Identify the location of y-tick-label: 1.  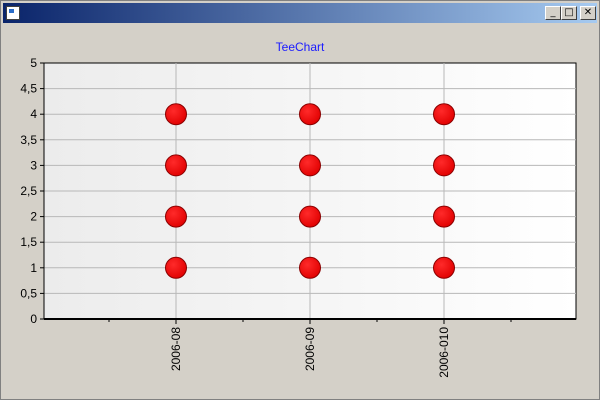
(33, 268).